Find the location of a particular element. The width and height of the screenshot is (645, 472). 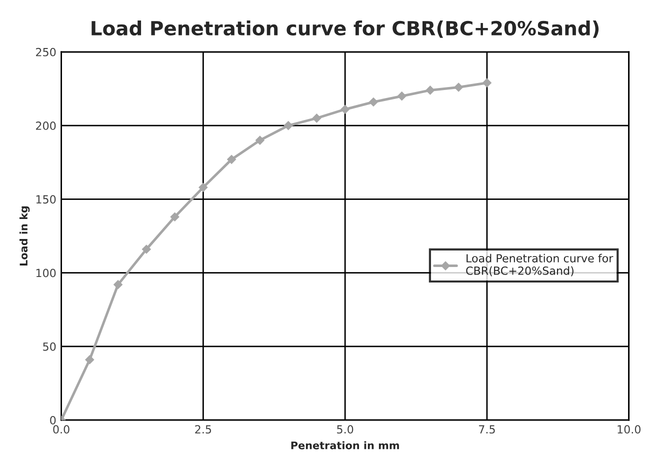

y-tick-label: 250 is located at coordinates (46, 52).